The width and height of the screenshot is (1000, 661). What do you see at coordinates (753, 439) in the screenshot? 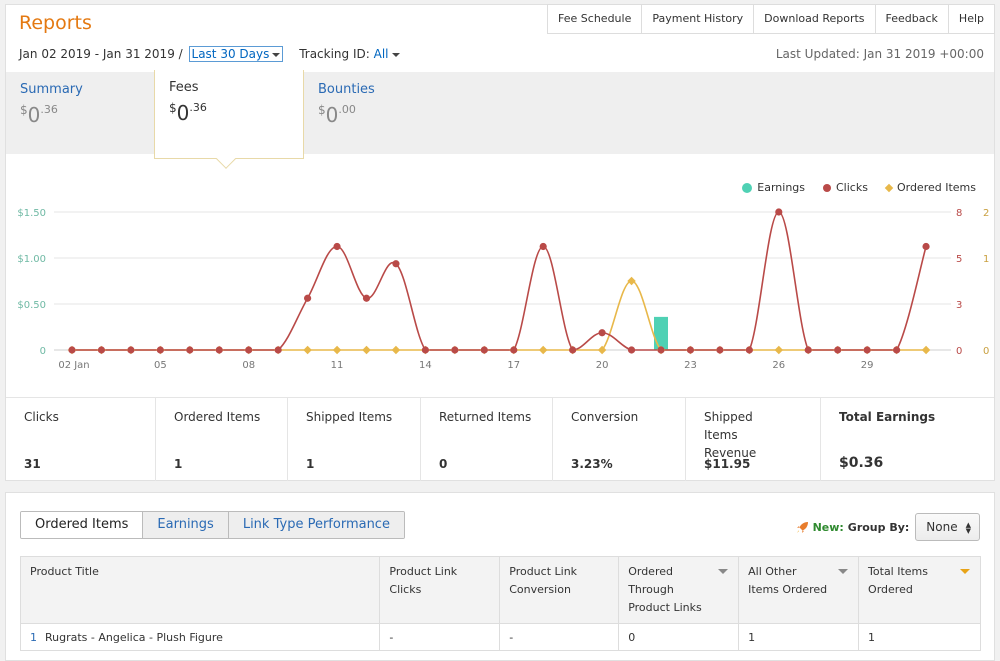
I see `metric-shipped-revenue: Shipped Items Revenue $11.95` at bounding box center [753, 439].